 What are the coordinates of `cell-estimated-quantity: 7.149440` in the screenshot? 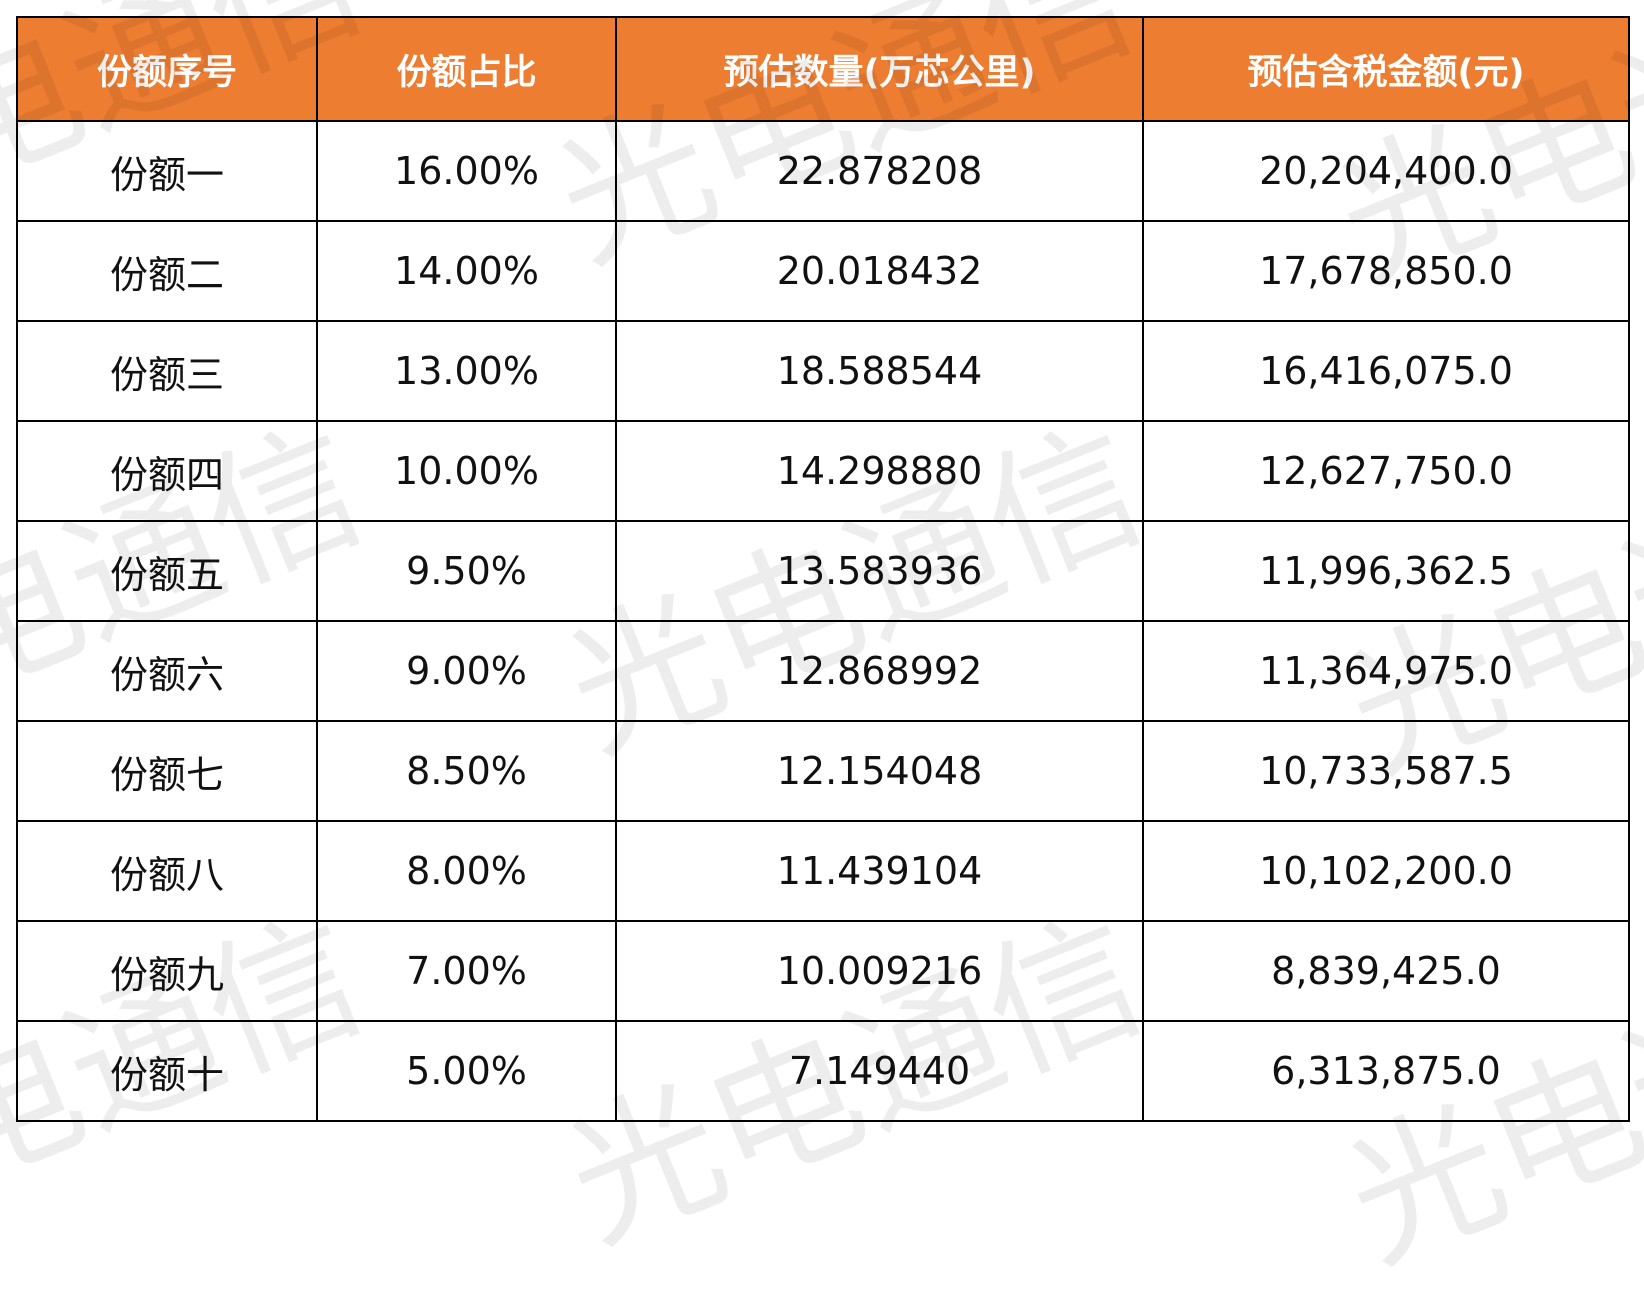 It's located at (879, 1071).